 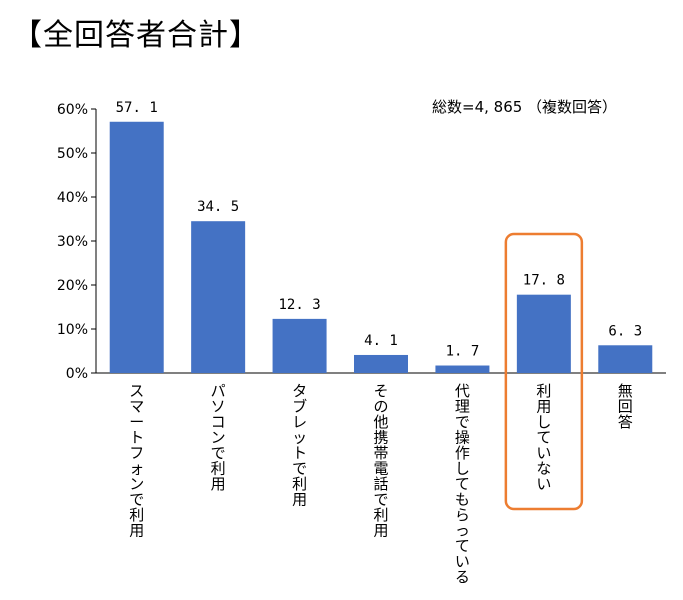 I want to click on y-tick-label: 60%, so click(x=72, y=110).